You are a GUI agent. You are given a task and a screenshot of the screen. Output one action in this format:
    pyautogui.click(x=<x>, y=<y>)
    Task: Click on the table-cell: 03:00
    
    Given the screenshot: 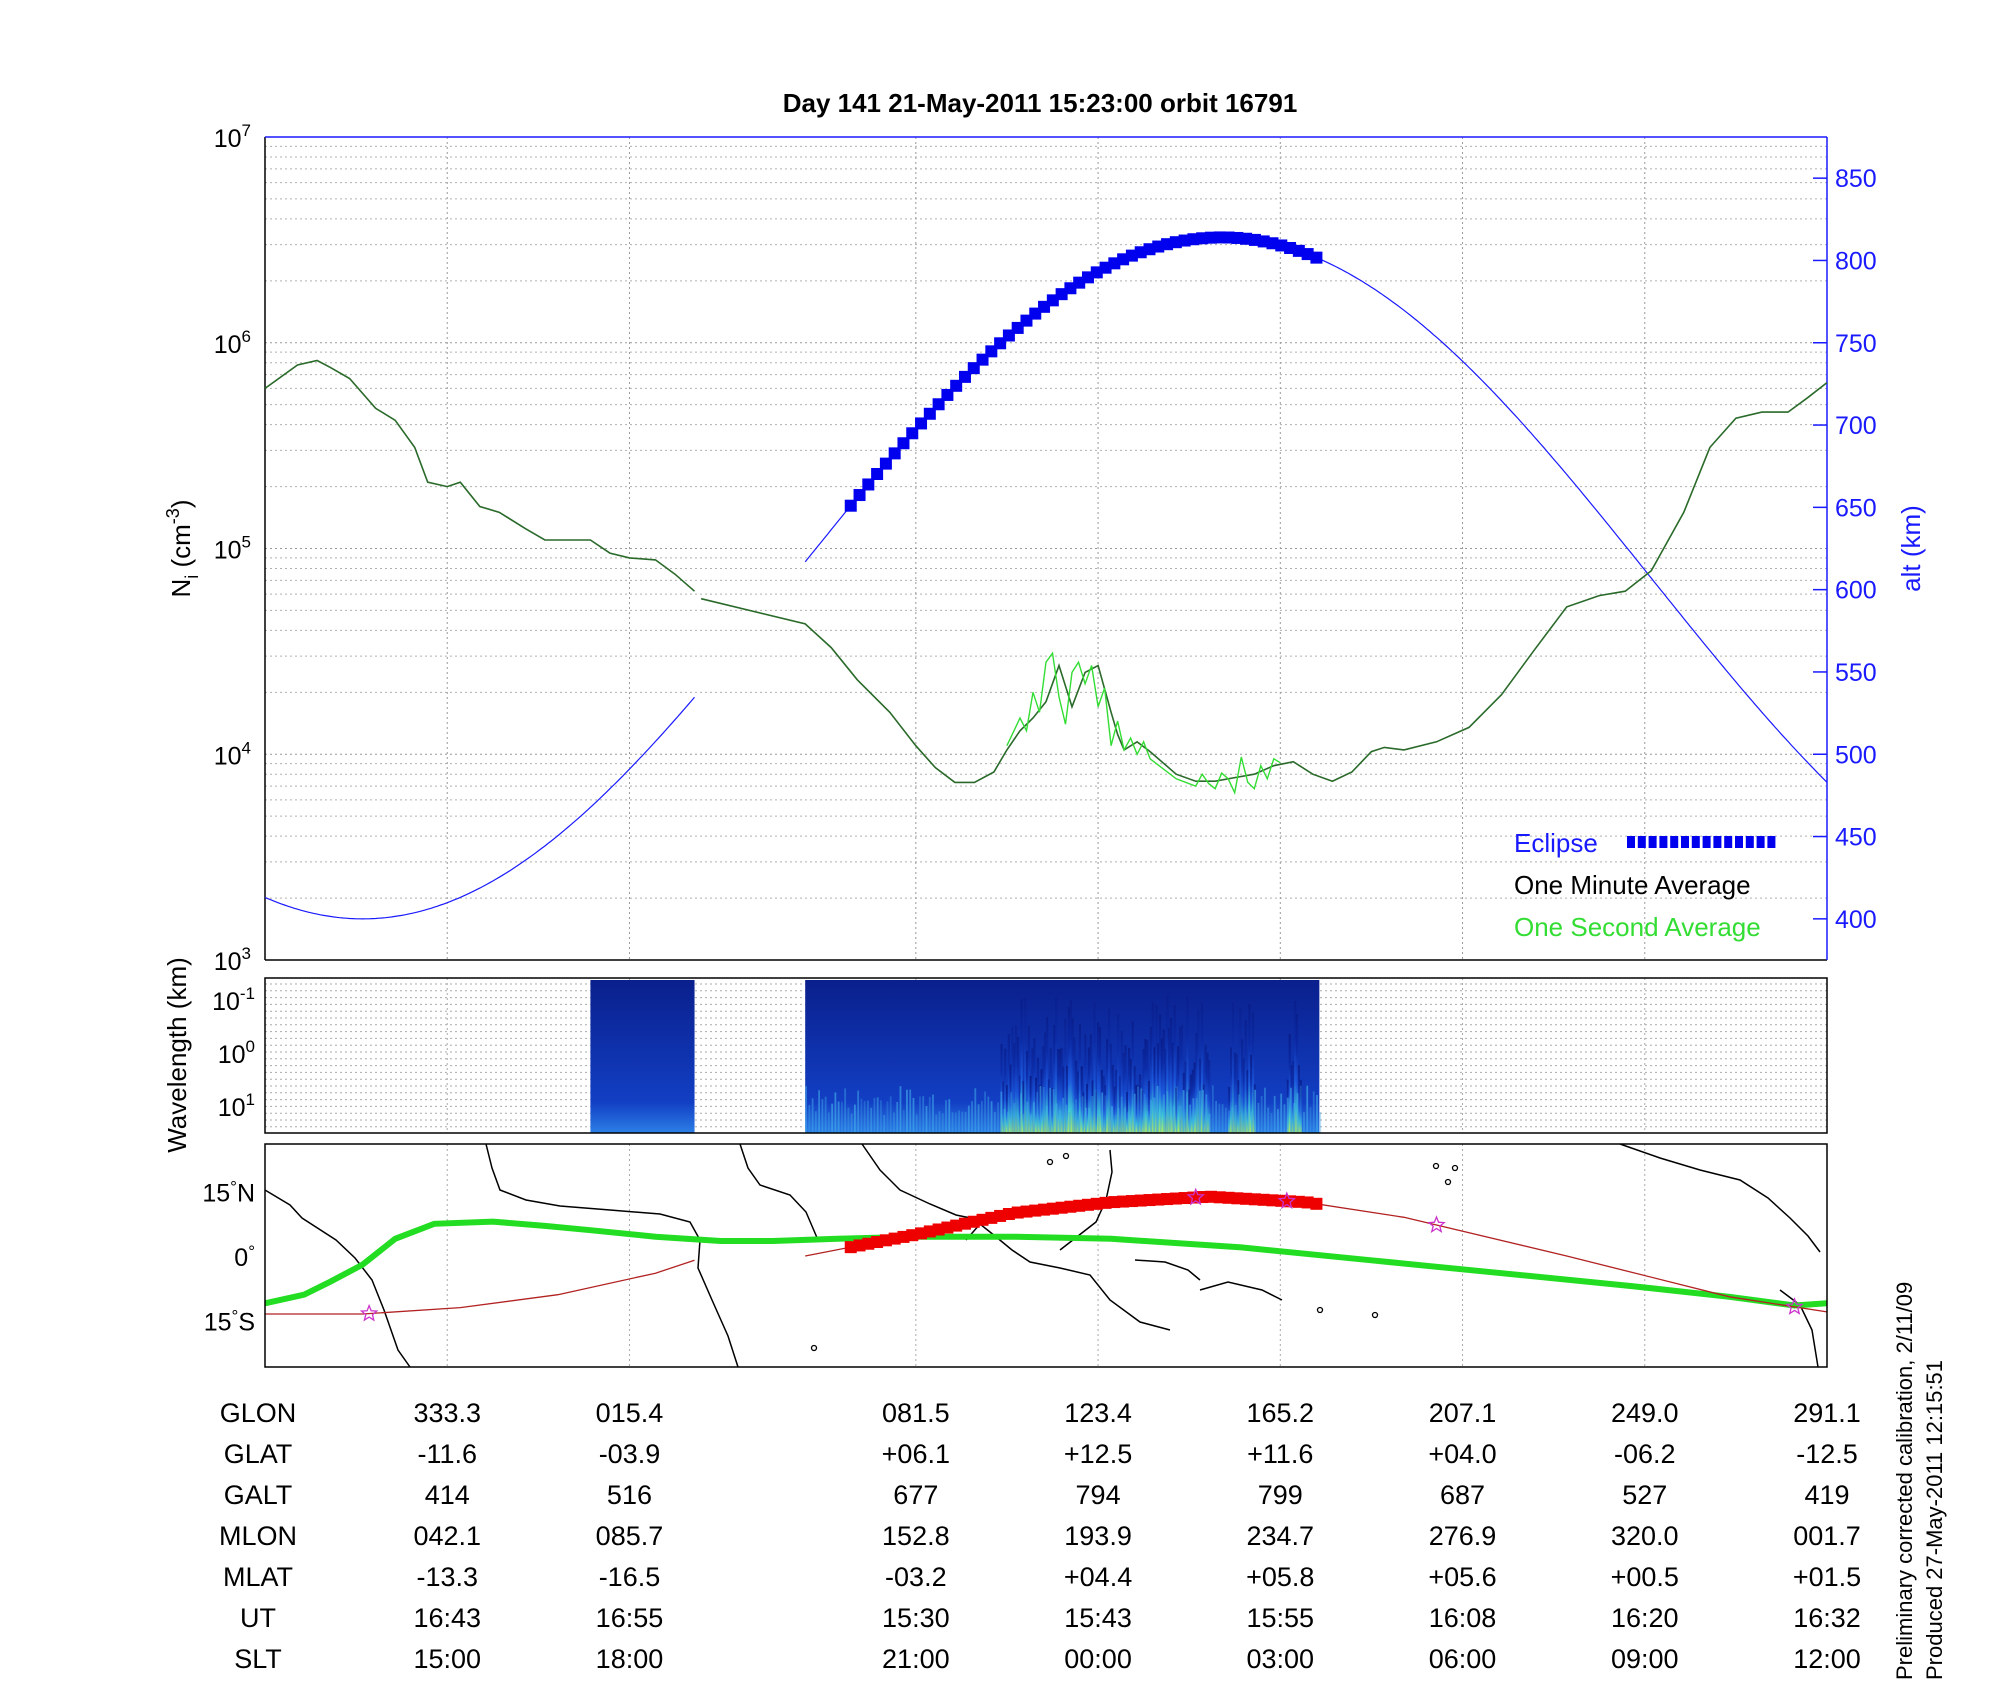 What is the action you would take?
    pyautogui.click(x=1281, y=1659)
    